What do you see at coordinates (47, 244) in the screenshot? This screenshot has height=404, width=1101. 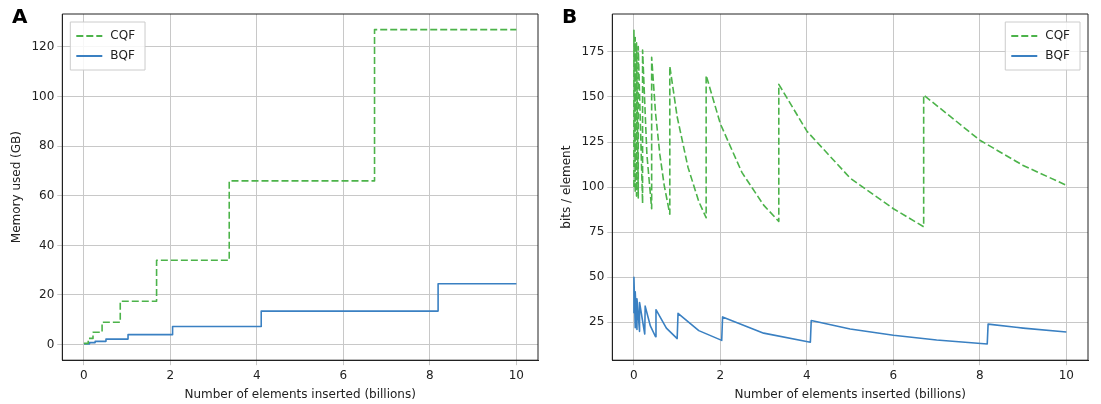 I see `y-tick-label: 40` at bounding box center [47, 244].